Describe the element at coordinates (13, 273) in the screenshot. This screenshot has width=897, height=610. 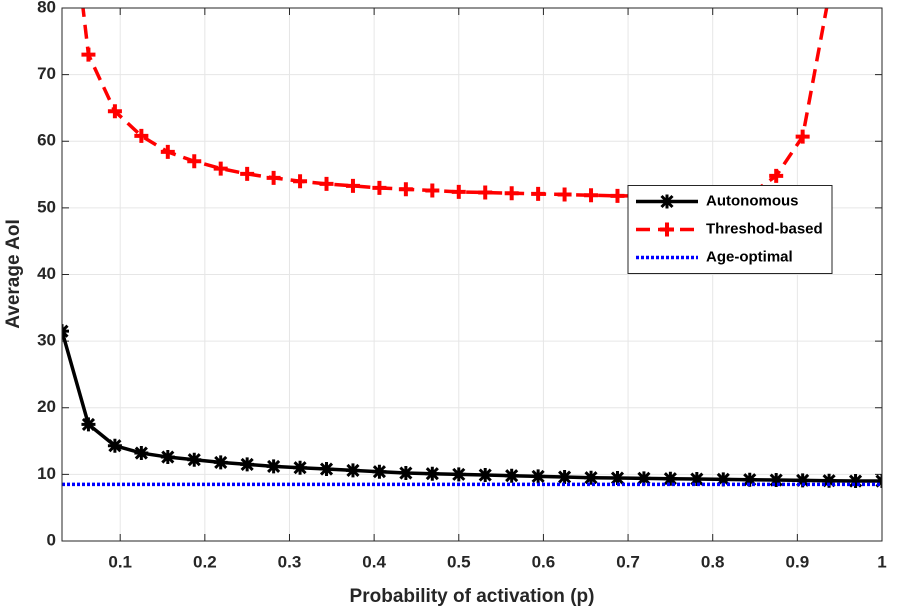
I see `y-axis-label: Average AoI` at that location.